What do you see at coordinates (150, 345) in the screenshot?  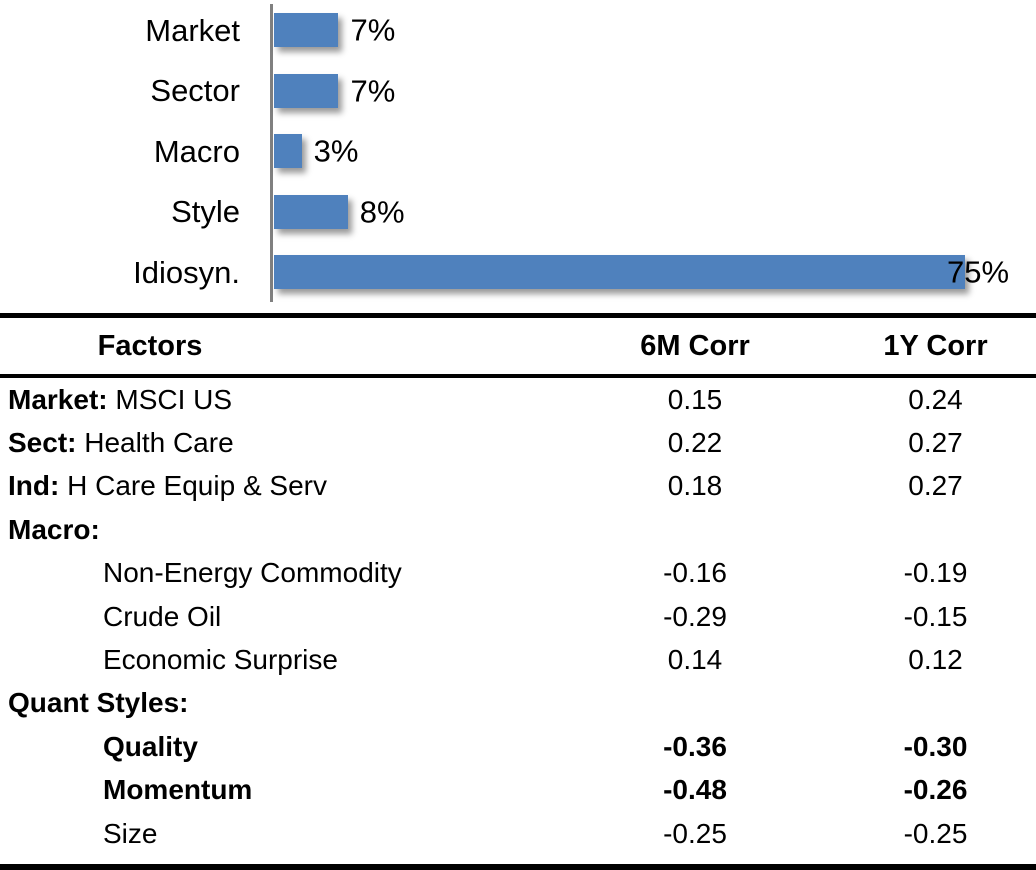 I see `header-factors-label: Factors` at bounding box center [150, 345].